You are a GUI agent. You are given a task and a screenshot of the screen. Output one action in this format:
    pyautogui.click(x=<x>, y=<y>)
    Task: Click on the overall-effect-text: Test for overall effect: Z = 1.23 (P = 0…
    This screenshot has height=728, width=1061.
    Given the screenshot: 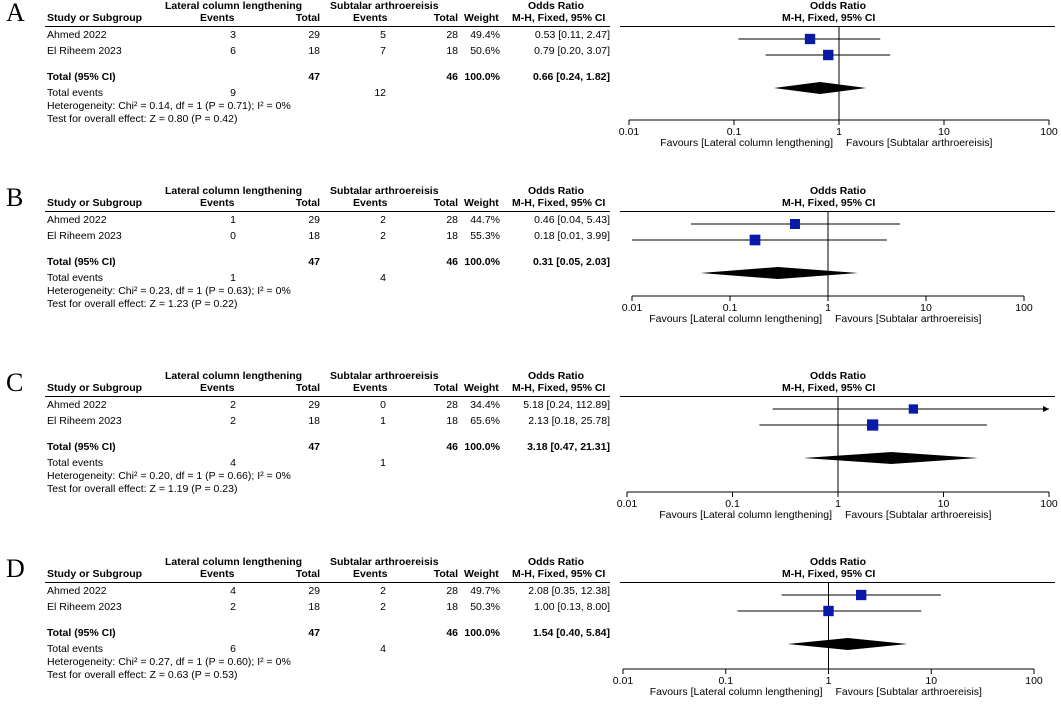 What is the action you would take?
    pyautogui.click(x=142, y=304)
    